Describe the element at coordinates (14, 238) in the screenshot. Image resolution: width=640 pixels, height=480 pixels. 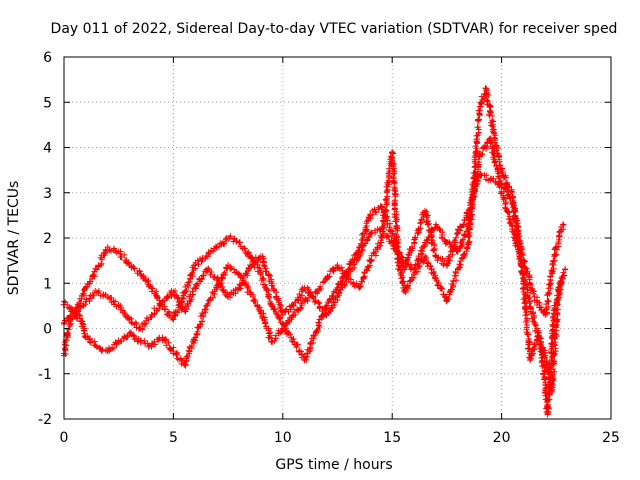
I see `y-axis-label: SDTVAR / TECUs` at that location.